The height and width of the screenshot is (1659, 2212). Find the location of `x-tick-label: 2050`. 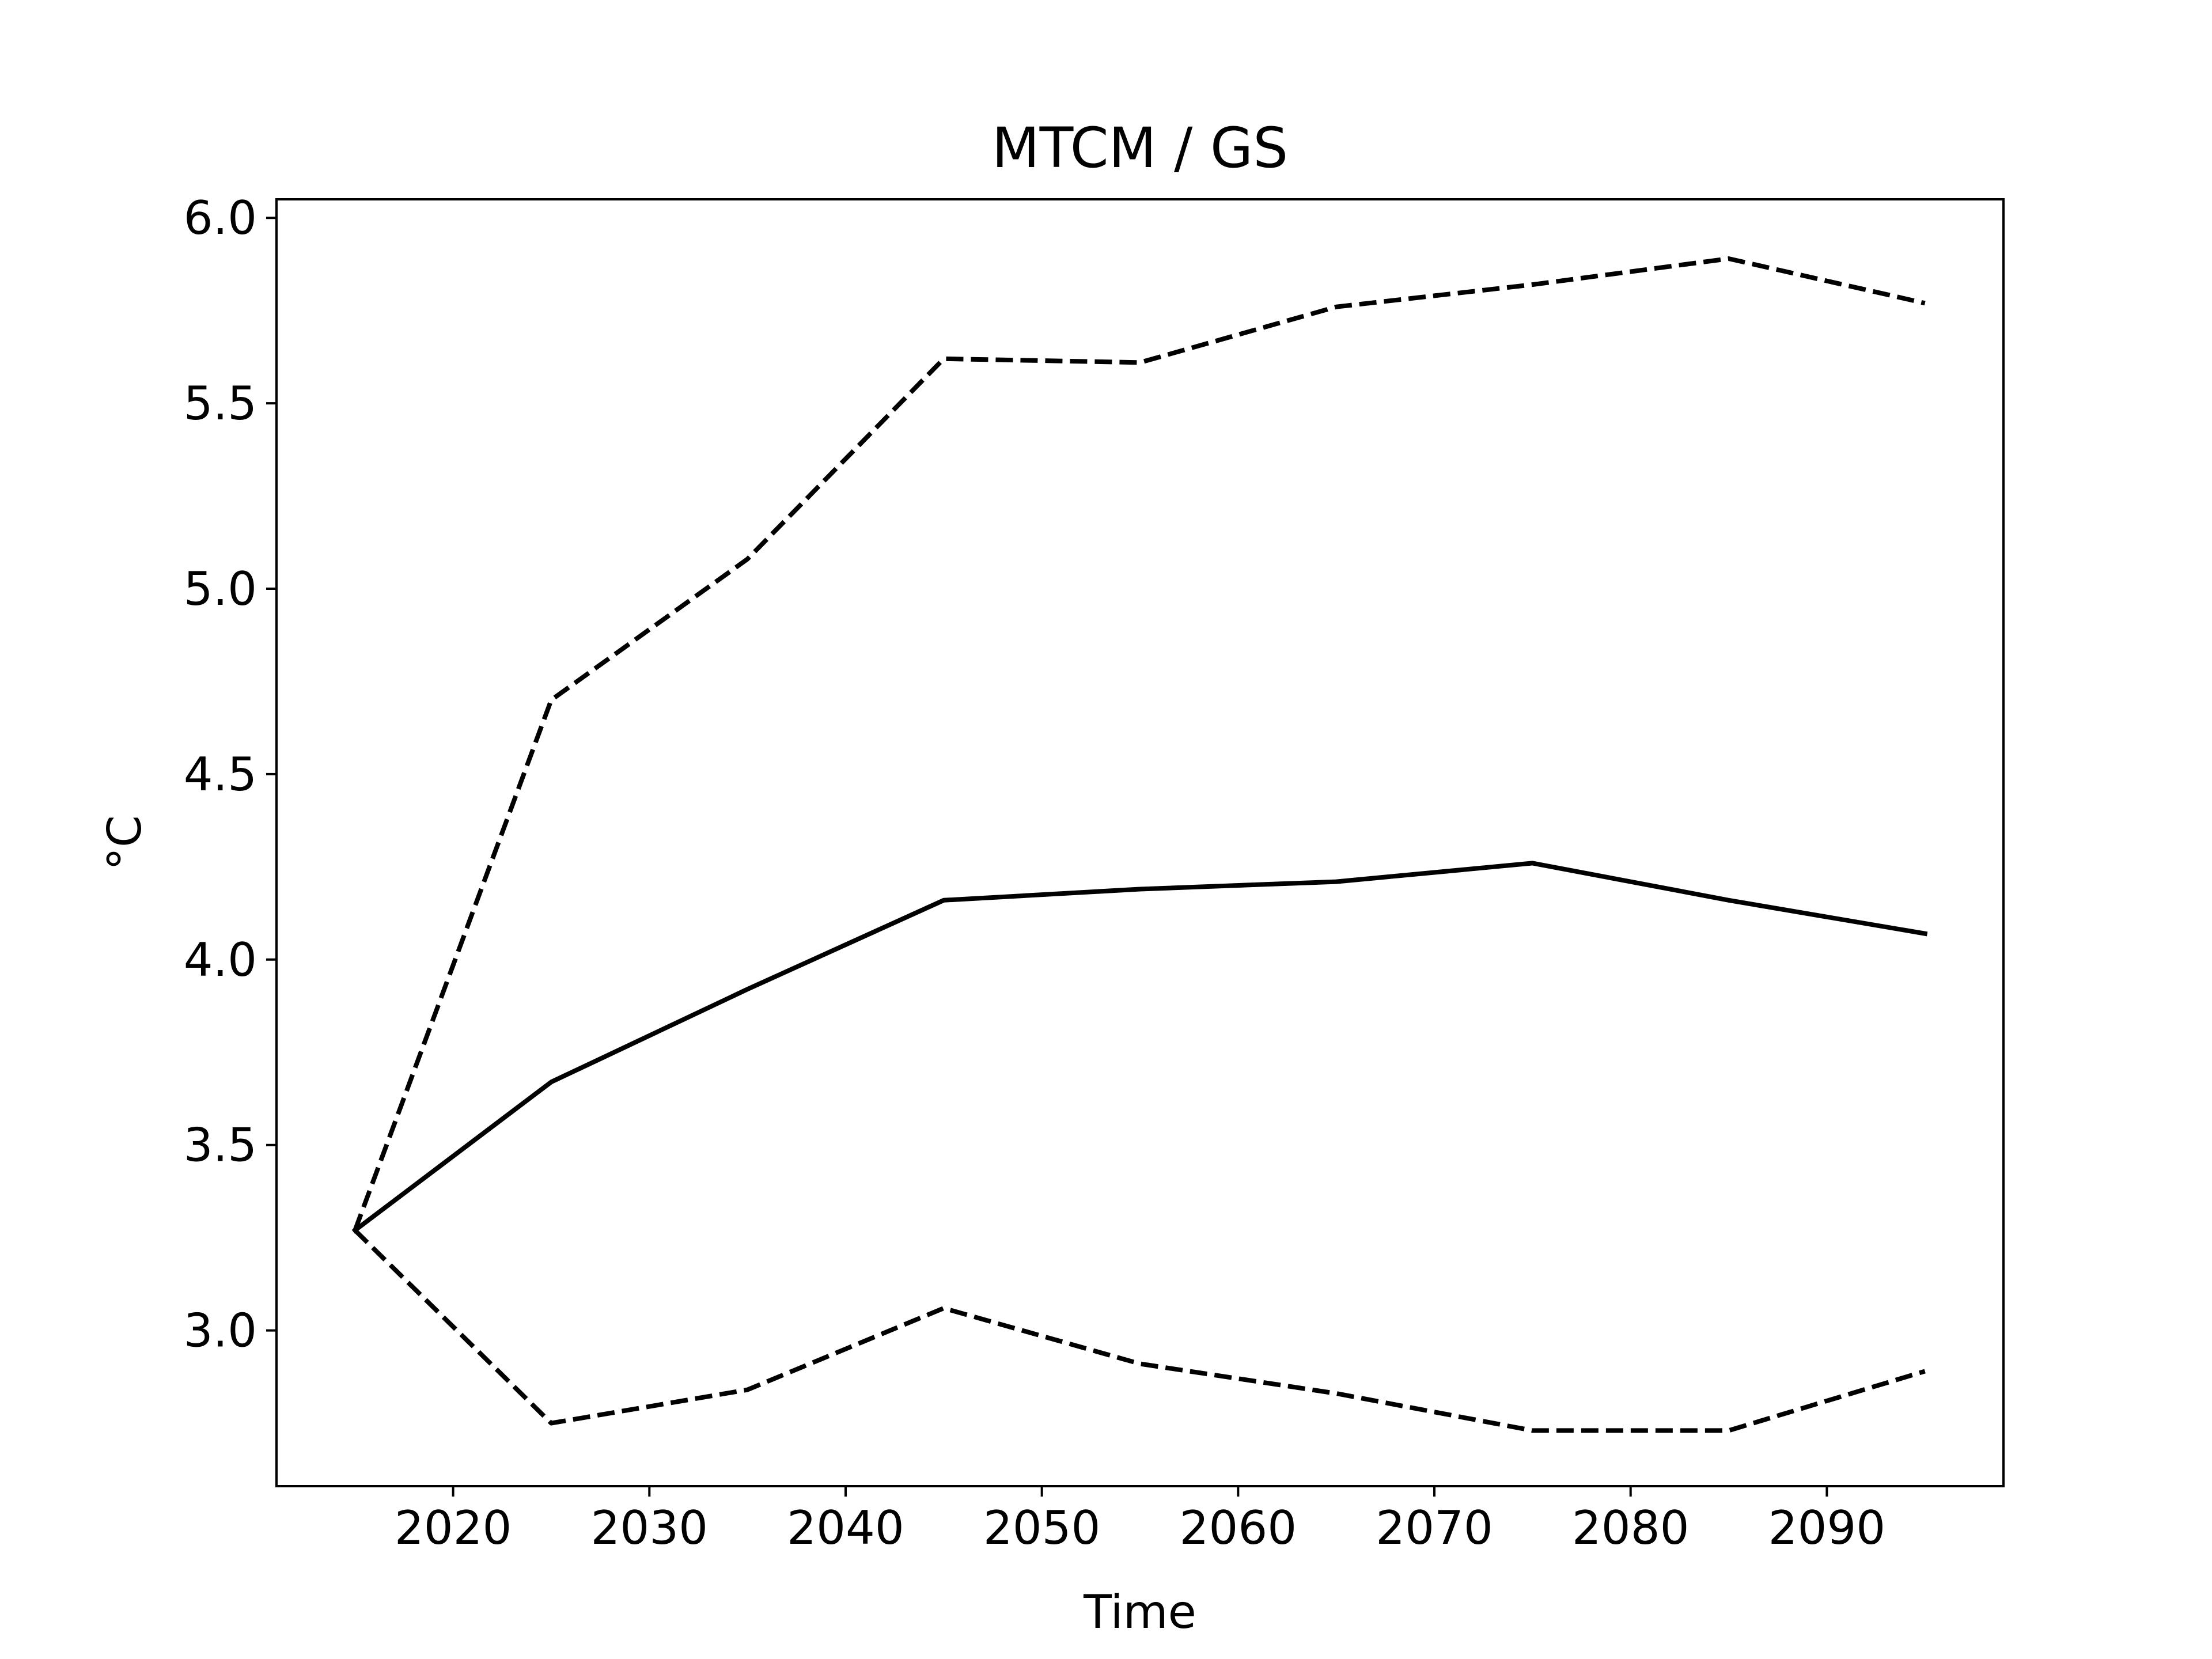

x-tick-label: 2050 is located at coordinates (1042, 1528).